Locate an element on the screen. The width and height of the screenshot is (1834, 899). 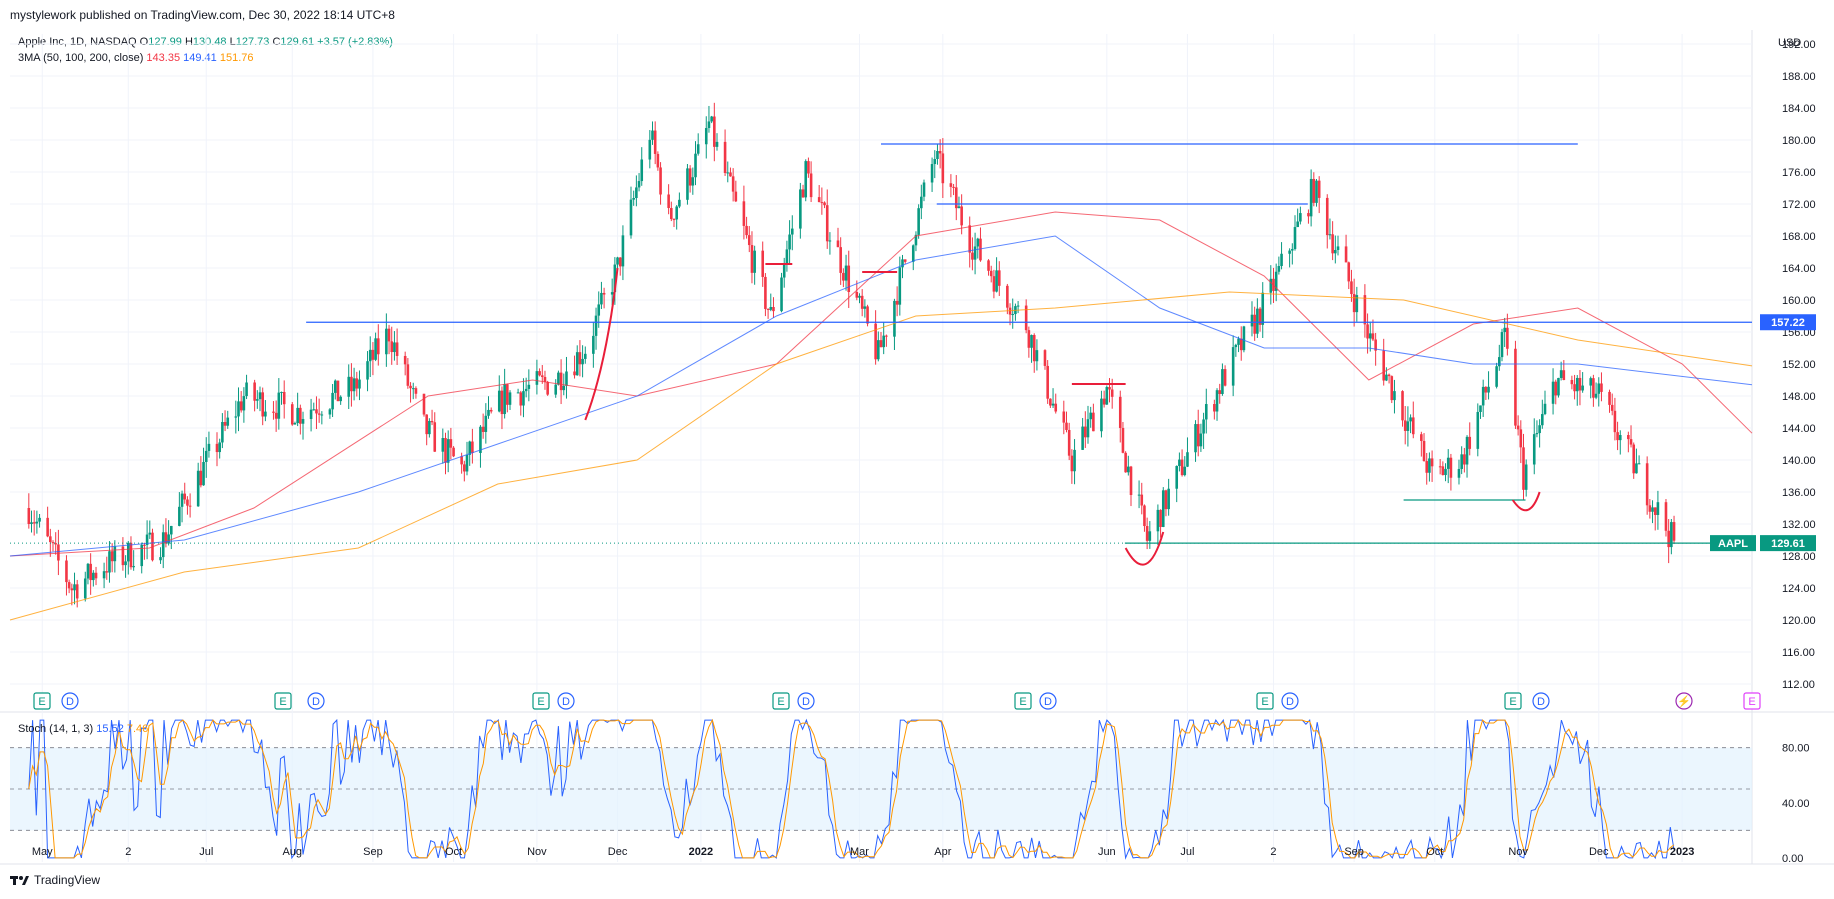
event-markers: E D E D E D E D E D E D E D ⚡ E is located at coordinates (897, 701).